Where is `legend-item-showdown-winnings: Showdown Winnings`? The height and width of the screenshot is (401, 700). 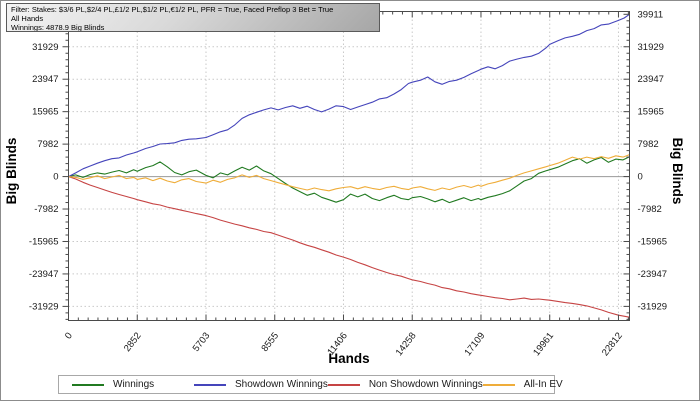 legend-item-showdown-winnings: Showdown Winnings is located at coordinates (261, 384).